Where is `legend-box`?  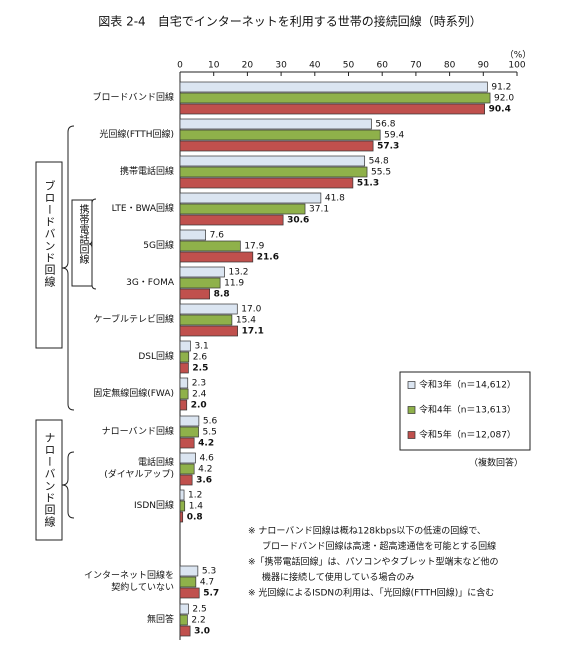
legend-box is located at coordinates (465, 411).